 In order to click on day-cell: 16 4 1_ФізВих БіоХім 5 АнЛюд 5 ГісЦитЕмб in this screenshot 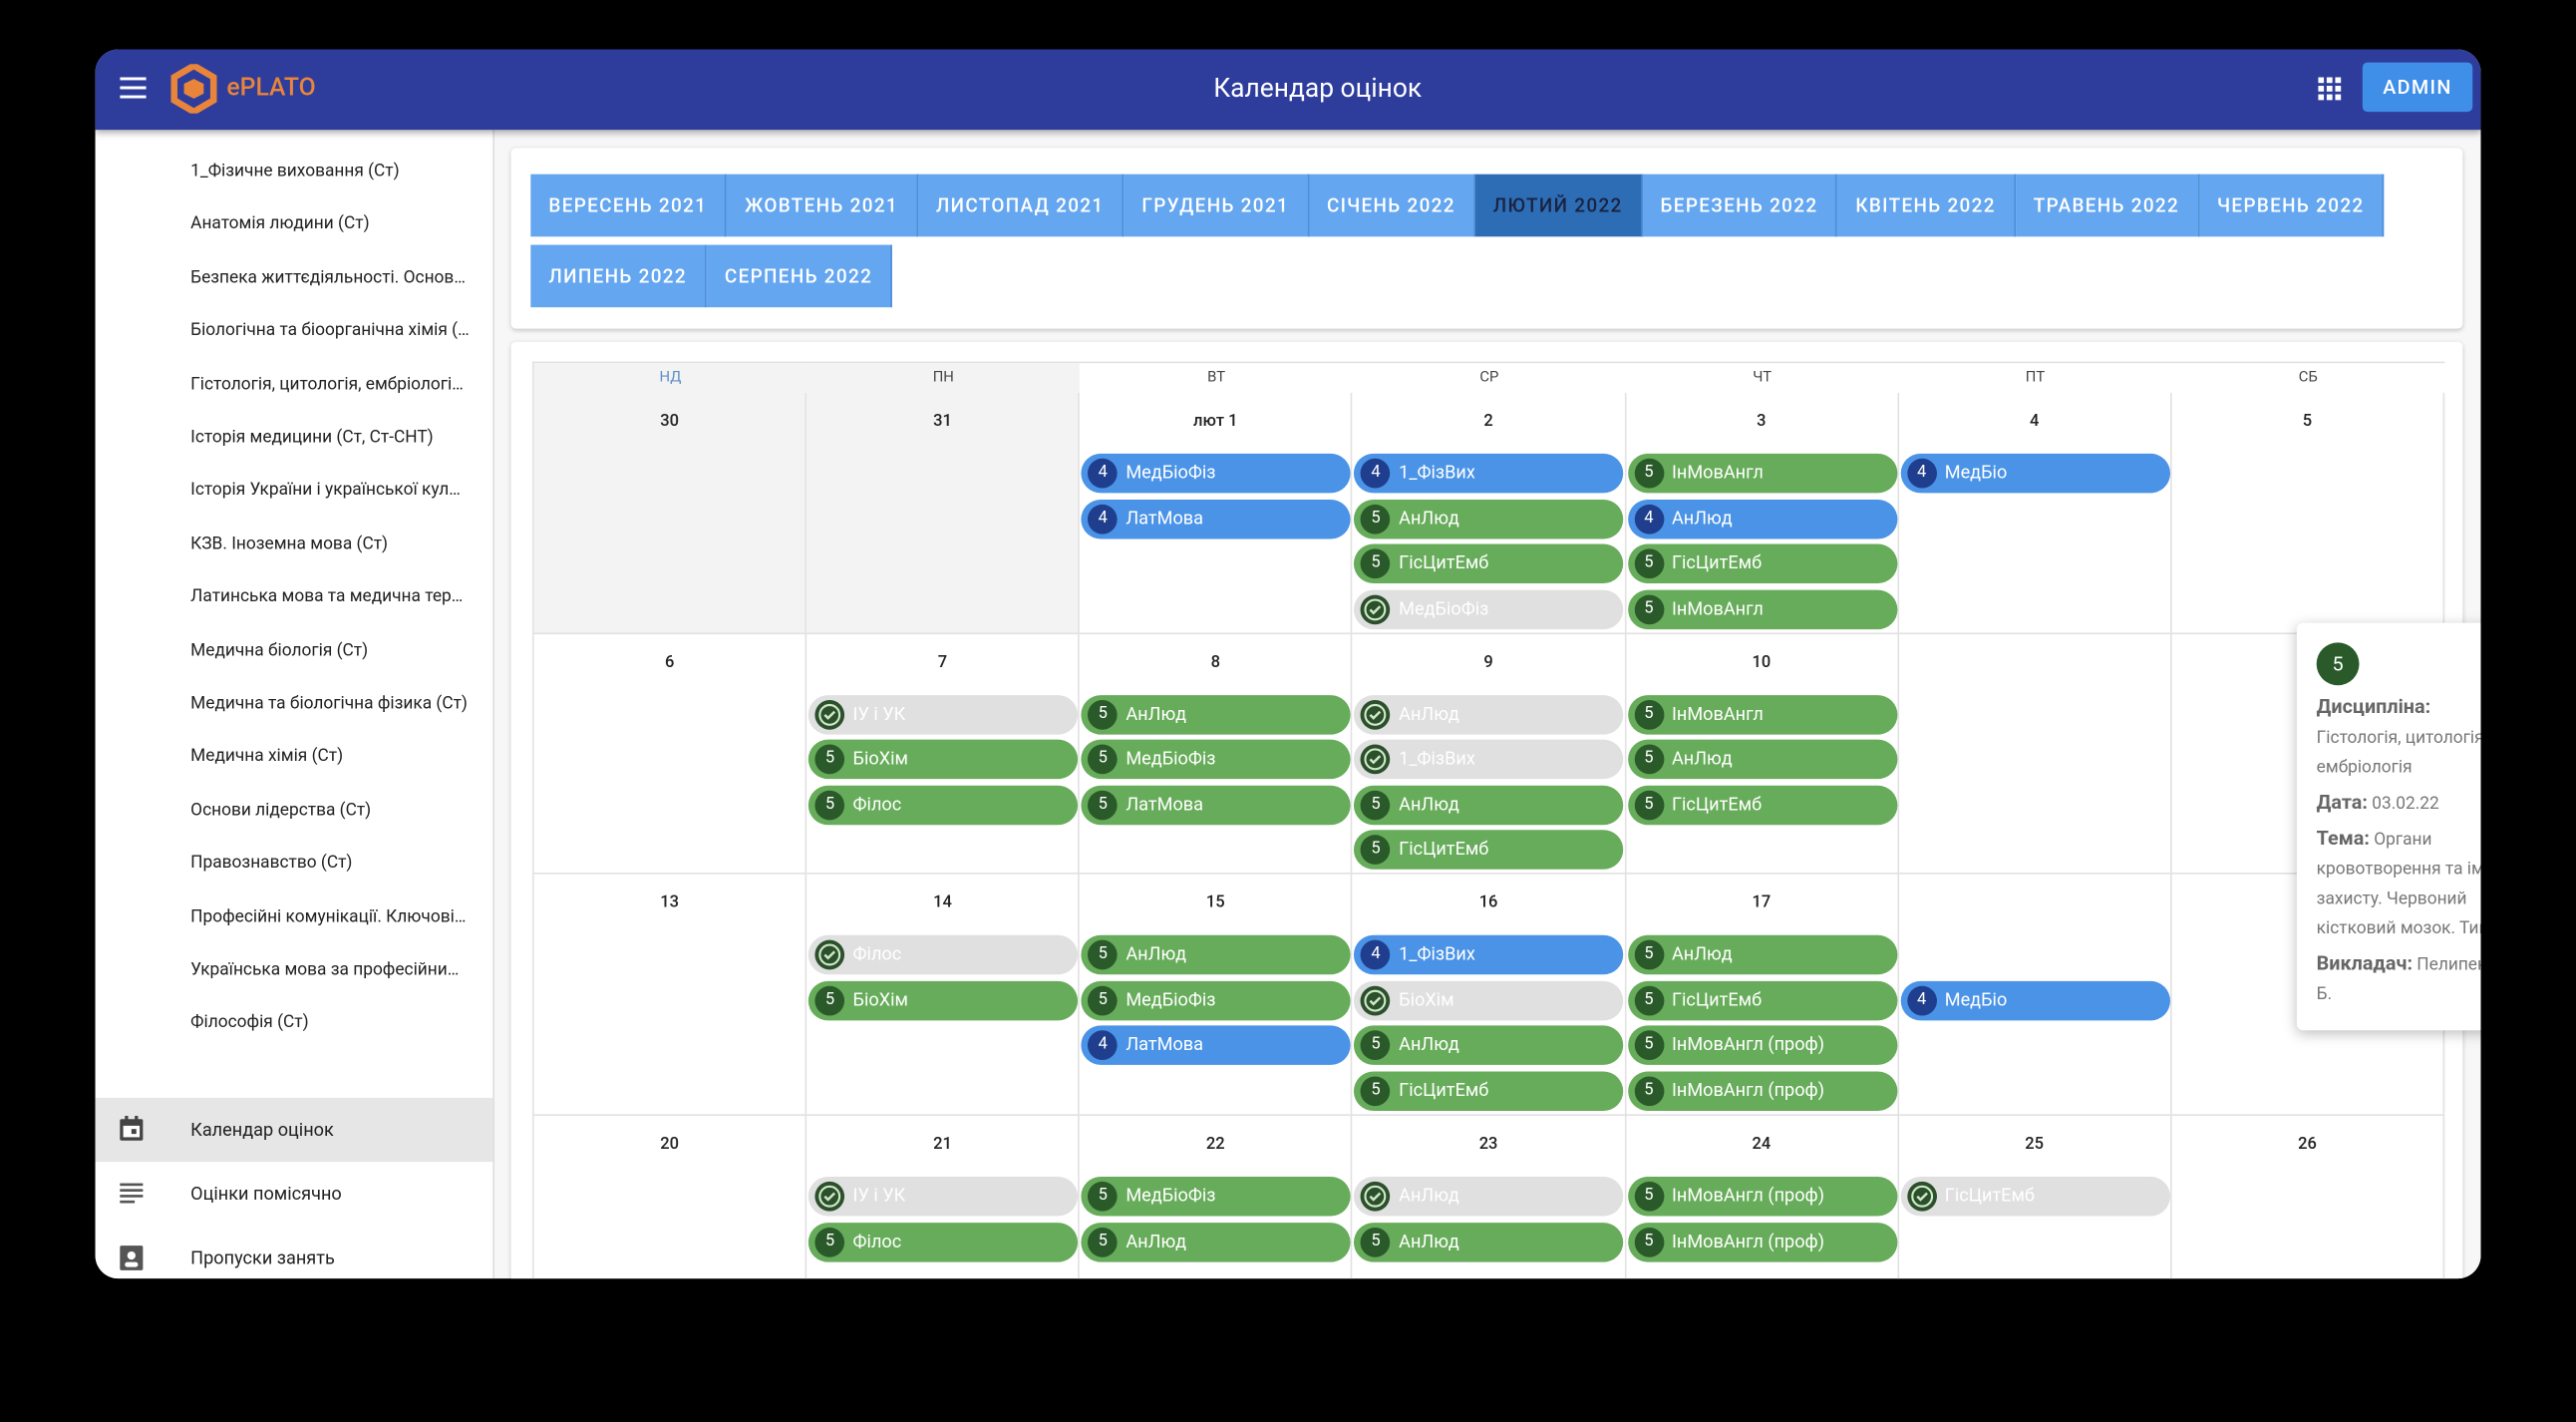, I will do `click(1489, 996)`.